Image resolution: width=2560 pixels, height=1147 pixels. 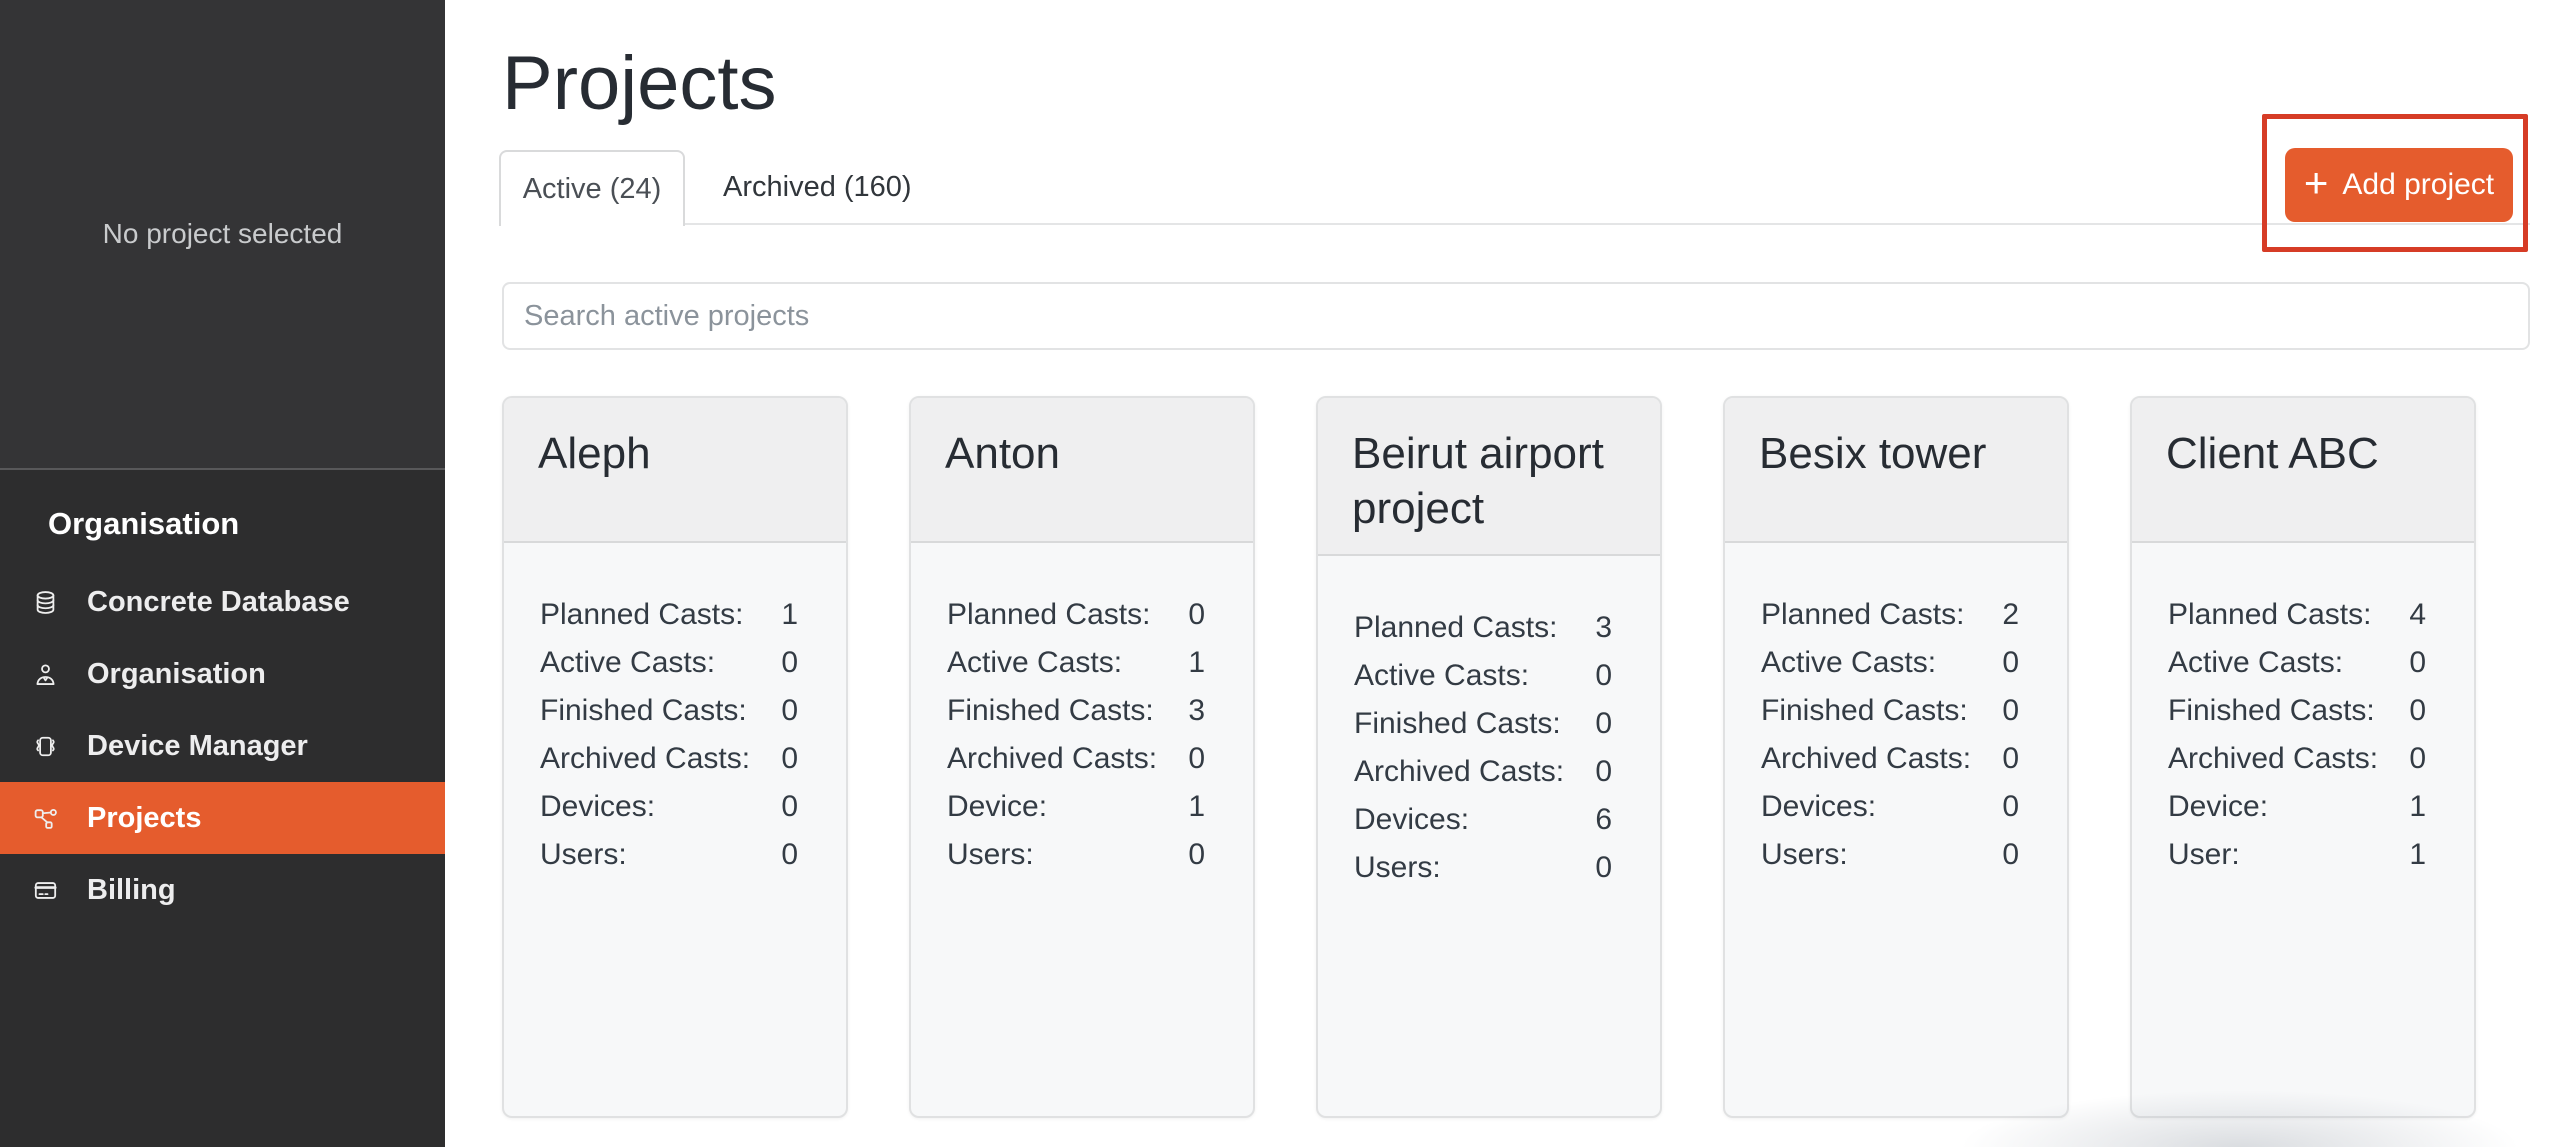 What do you see at coordinates (2303, 470) in the screenshot?
I see `project-card-title: Client ABC` at bounding box center [2303, 470].